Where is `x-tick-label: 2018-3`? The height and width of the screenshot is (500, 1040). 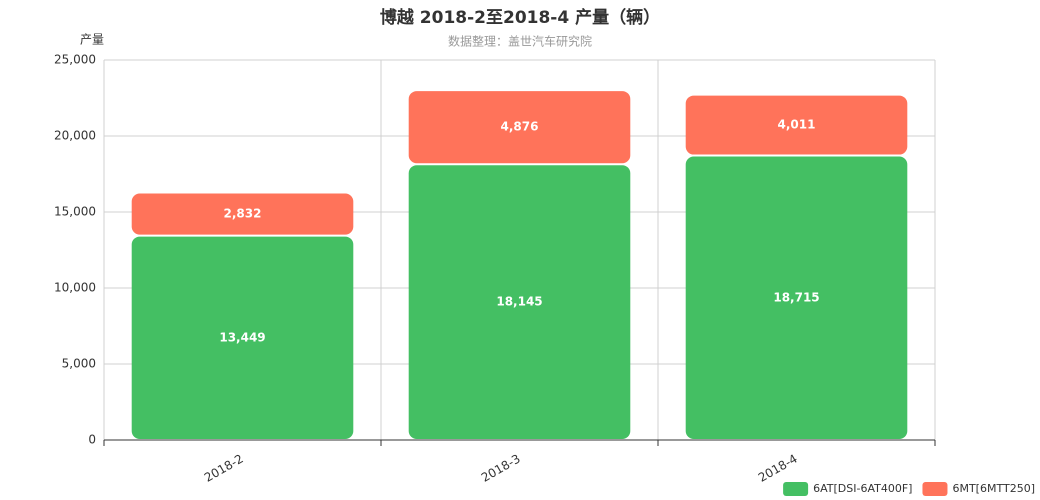 x-tick-label: 2018-3 is located at coordinates (501, 468).